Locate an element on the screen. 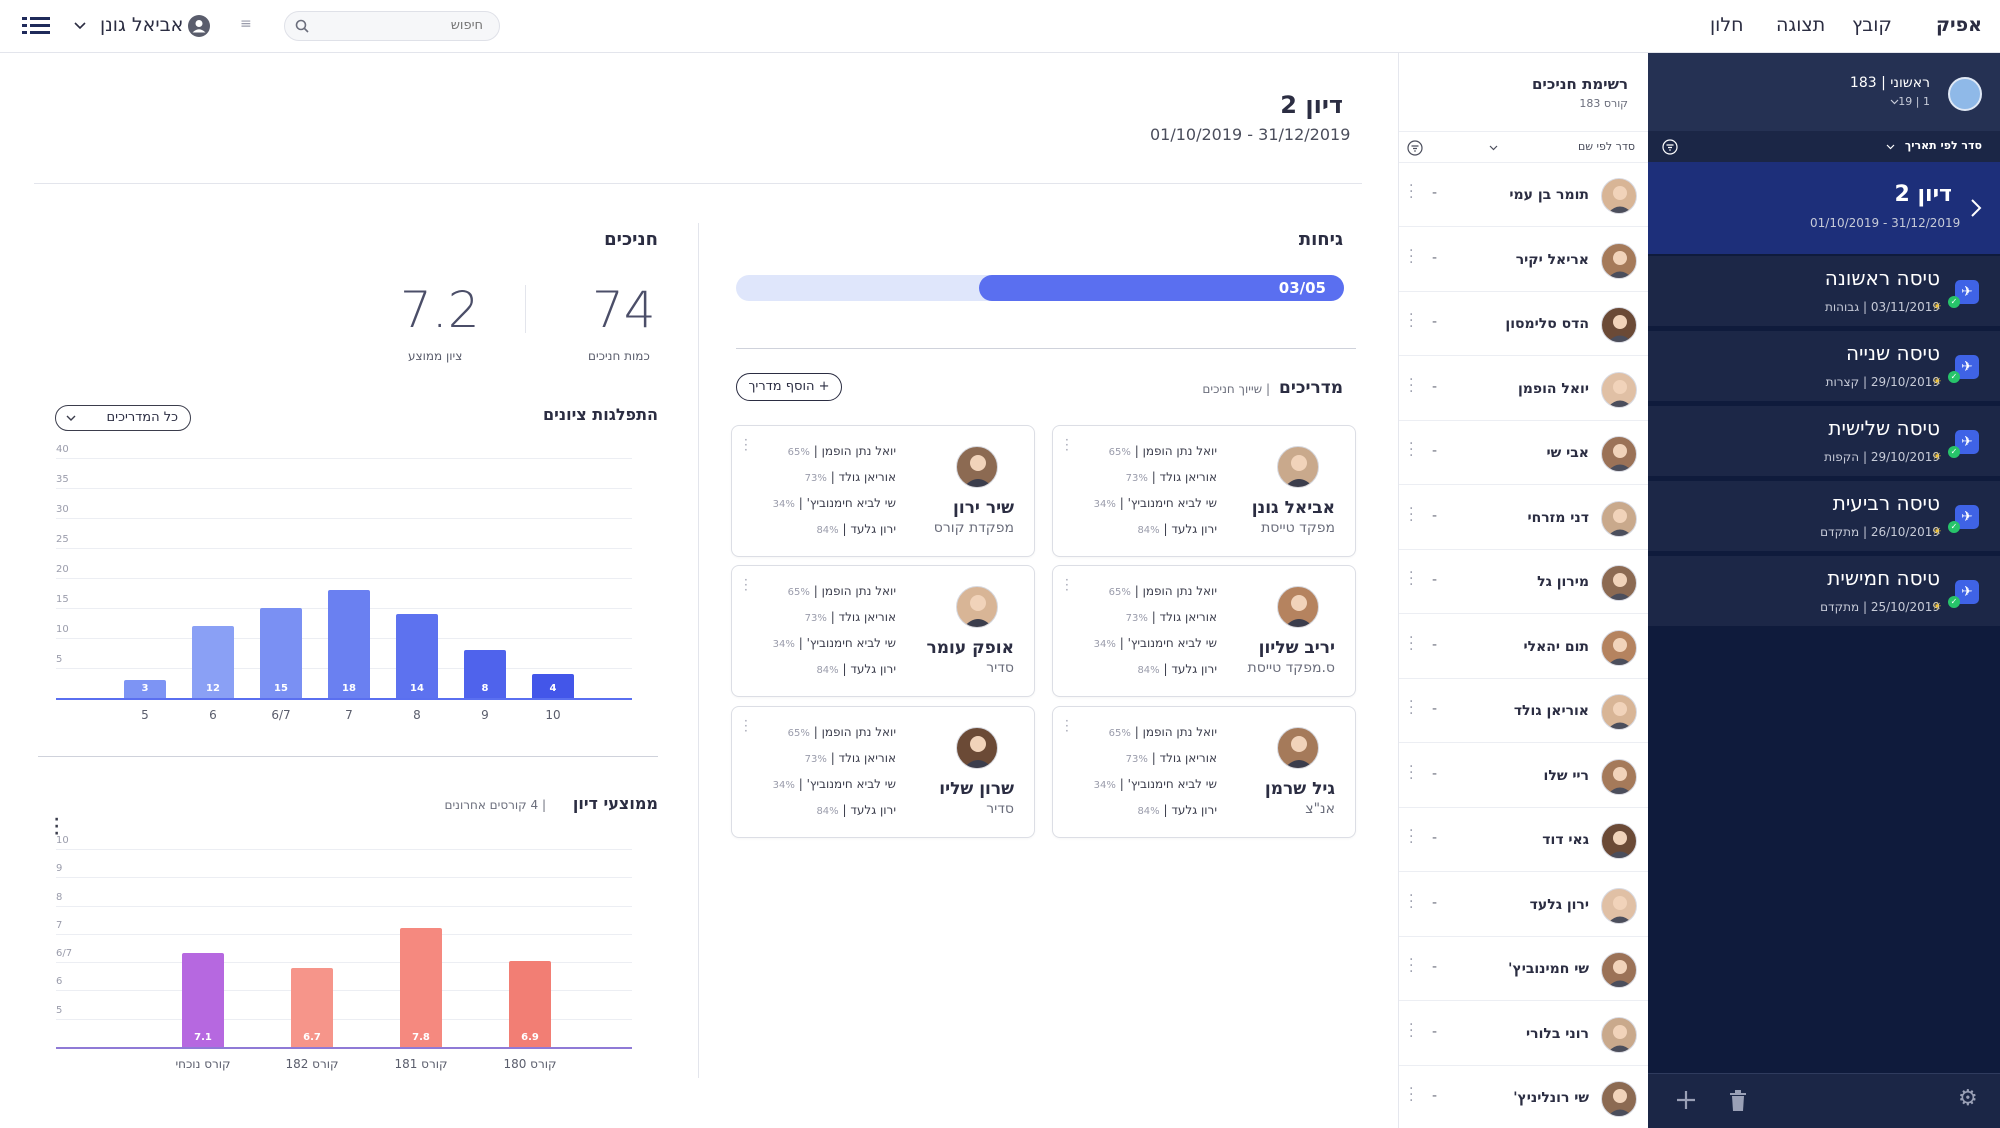  trainee-row: אוריאן גולד - · · · is located at coordinates (1524, 711).